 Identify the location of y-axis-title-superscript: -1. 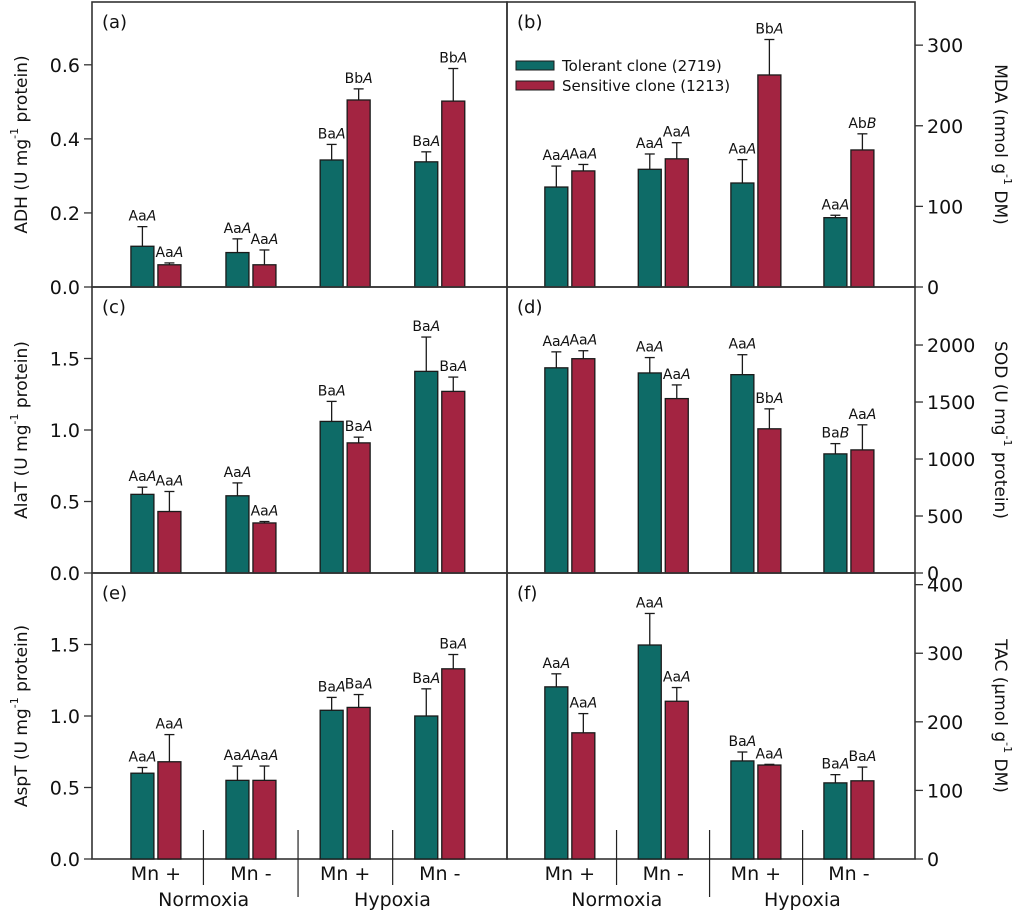
(1007, 179).